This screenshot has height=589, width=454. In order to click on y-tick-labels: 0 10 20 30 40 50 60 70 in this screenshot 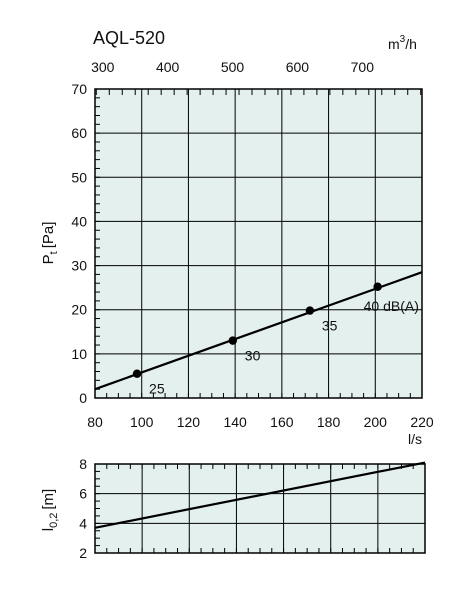, I will do `click(79, 243)`.